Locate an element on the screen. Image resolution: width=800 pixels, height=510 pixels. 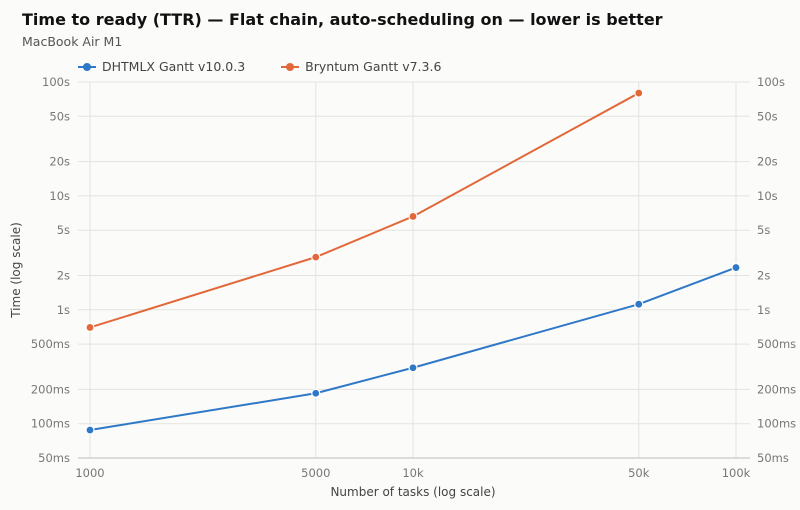
y-tick-label-left: 20s is located at coordinates (59, 162).